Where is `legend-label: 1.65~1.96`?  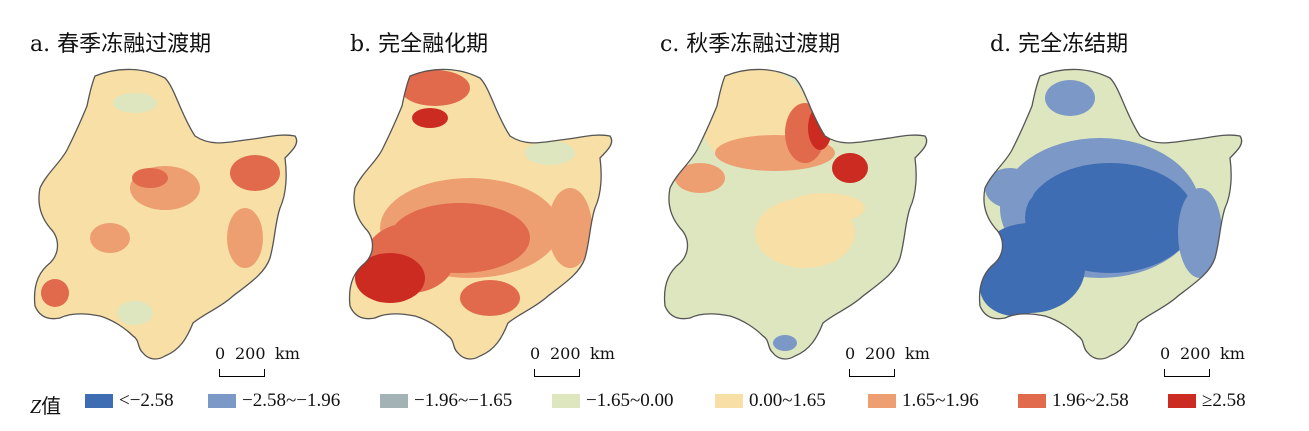 legend-label: 1.65~1.96 is located at coordinates (940, 400).